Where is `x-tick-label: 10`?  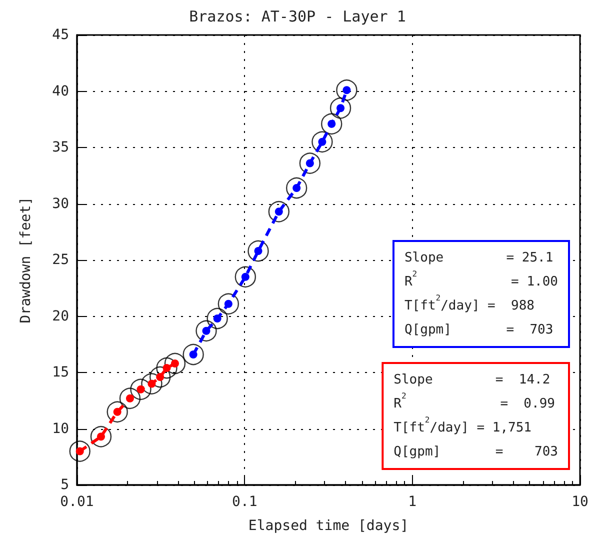
x-tick-label: 10 is located at coordinates (580, 502).